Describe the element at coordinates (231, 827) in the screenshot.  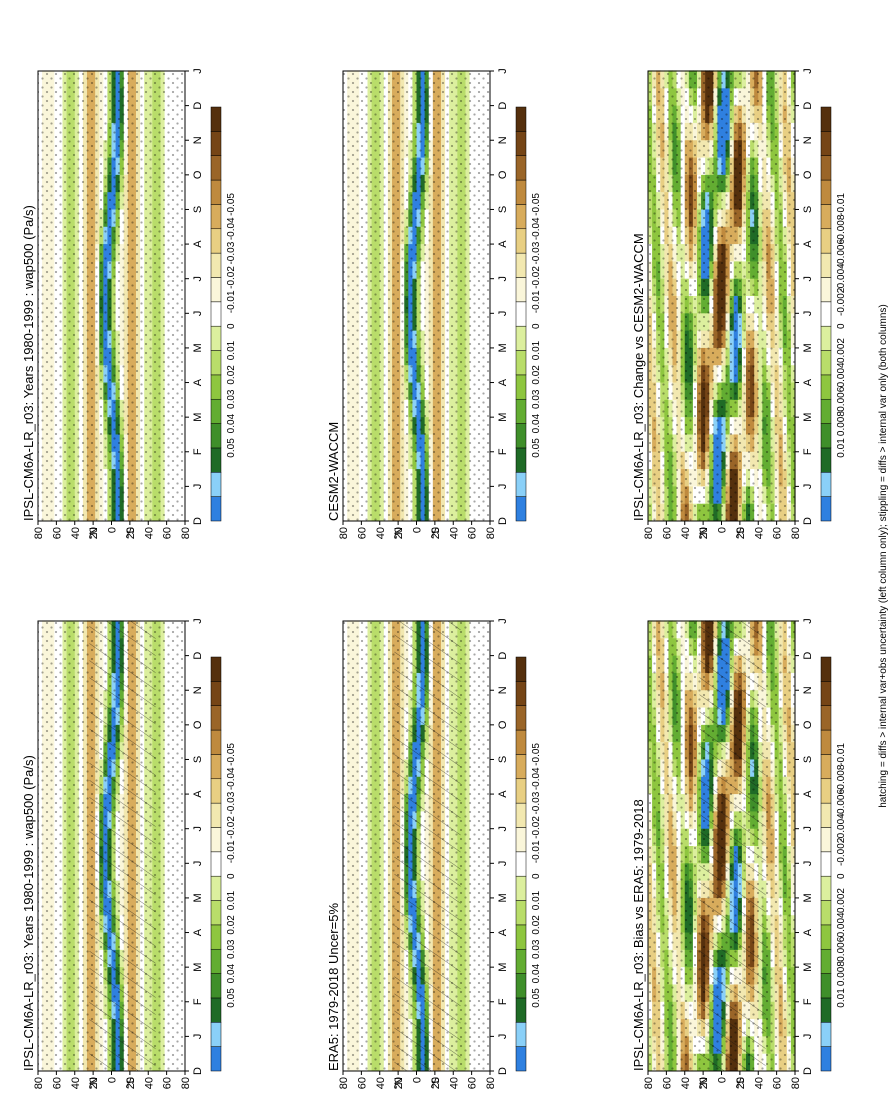
I see `colorbar-label: -0.02` at that location.